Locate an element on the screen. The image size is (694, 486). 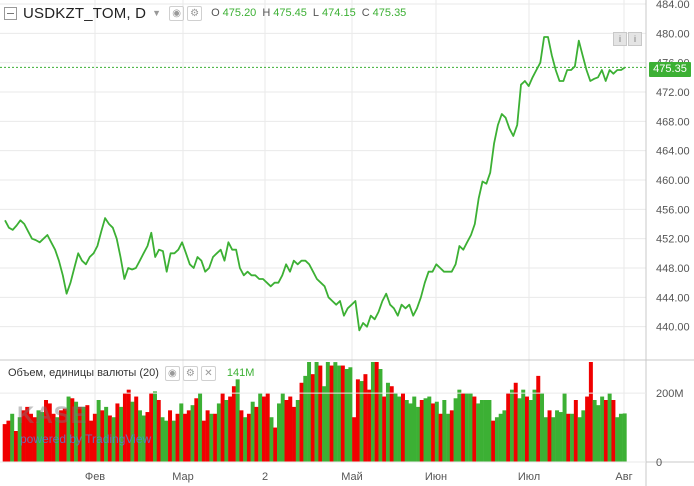
ohlc-close-label: C is located at coordinates (365, 13).